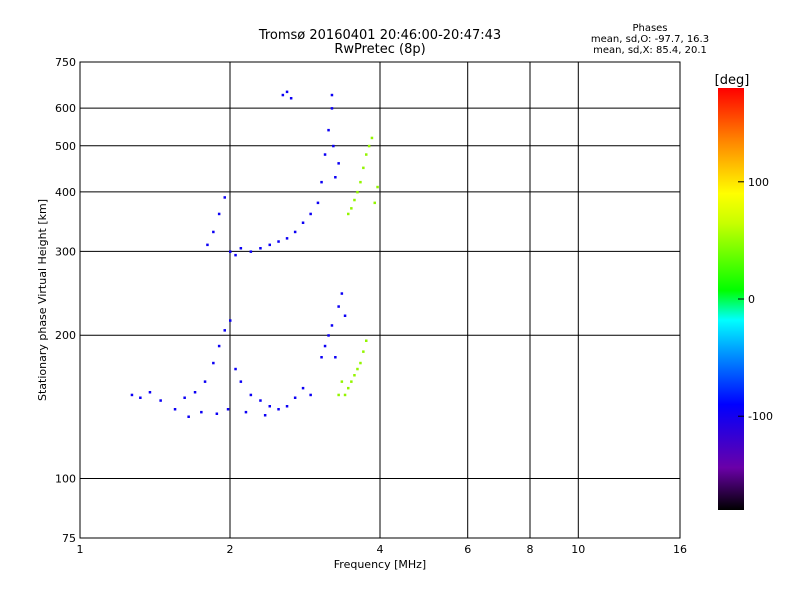  I want to click on y-tick-label: 200, so click(65, 335).